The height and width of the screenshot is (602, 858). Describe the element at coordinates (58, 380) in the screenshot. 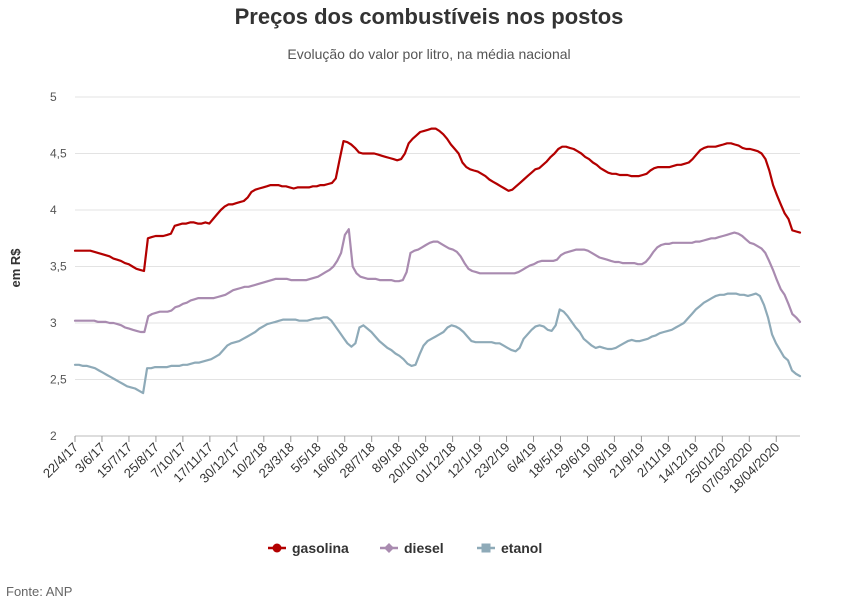

I see `y-tick-label: 2,5` at that location.